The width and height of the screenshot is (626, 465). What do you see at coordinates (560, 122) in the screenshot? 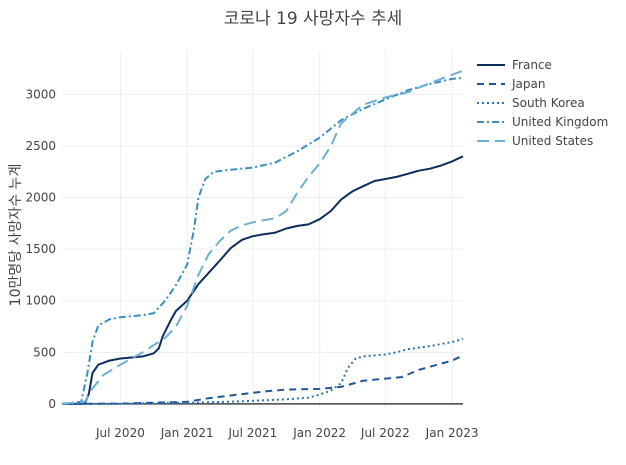
I see `legend-label: United Kingdom` at bounding box center [560, 122].